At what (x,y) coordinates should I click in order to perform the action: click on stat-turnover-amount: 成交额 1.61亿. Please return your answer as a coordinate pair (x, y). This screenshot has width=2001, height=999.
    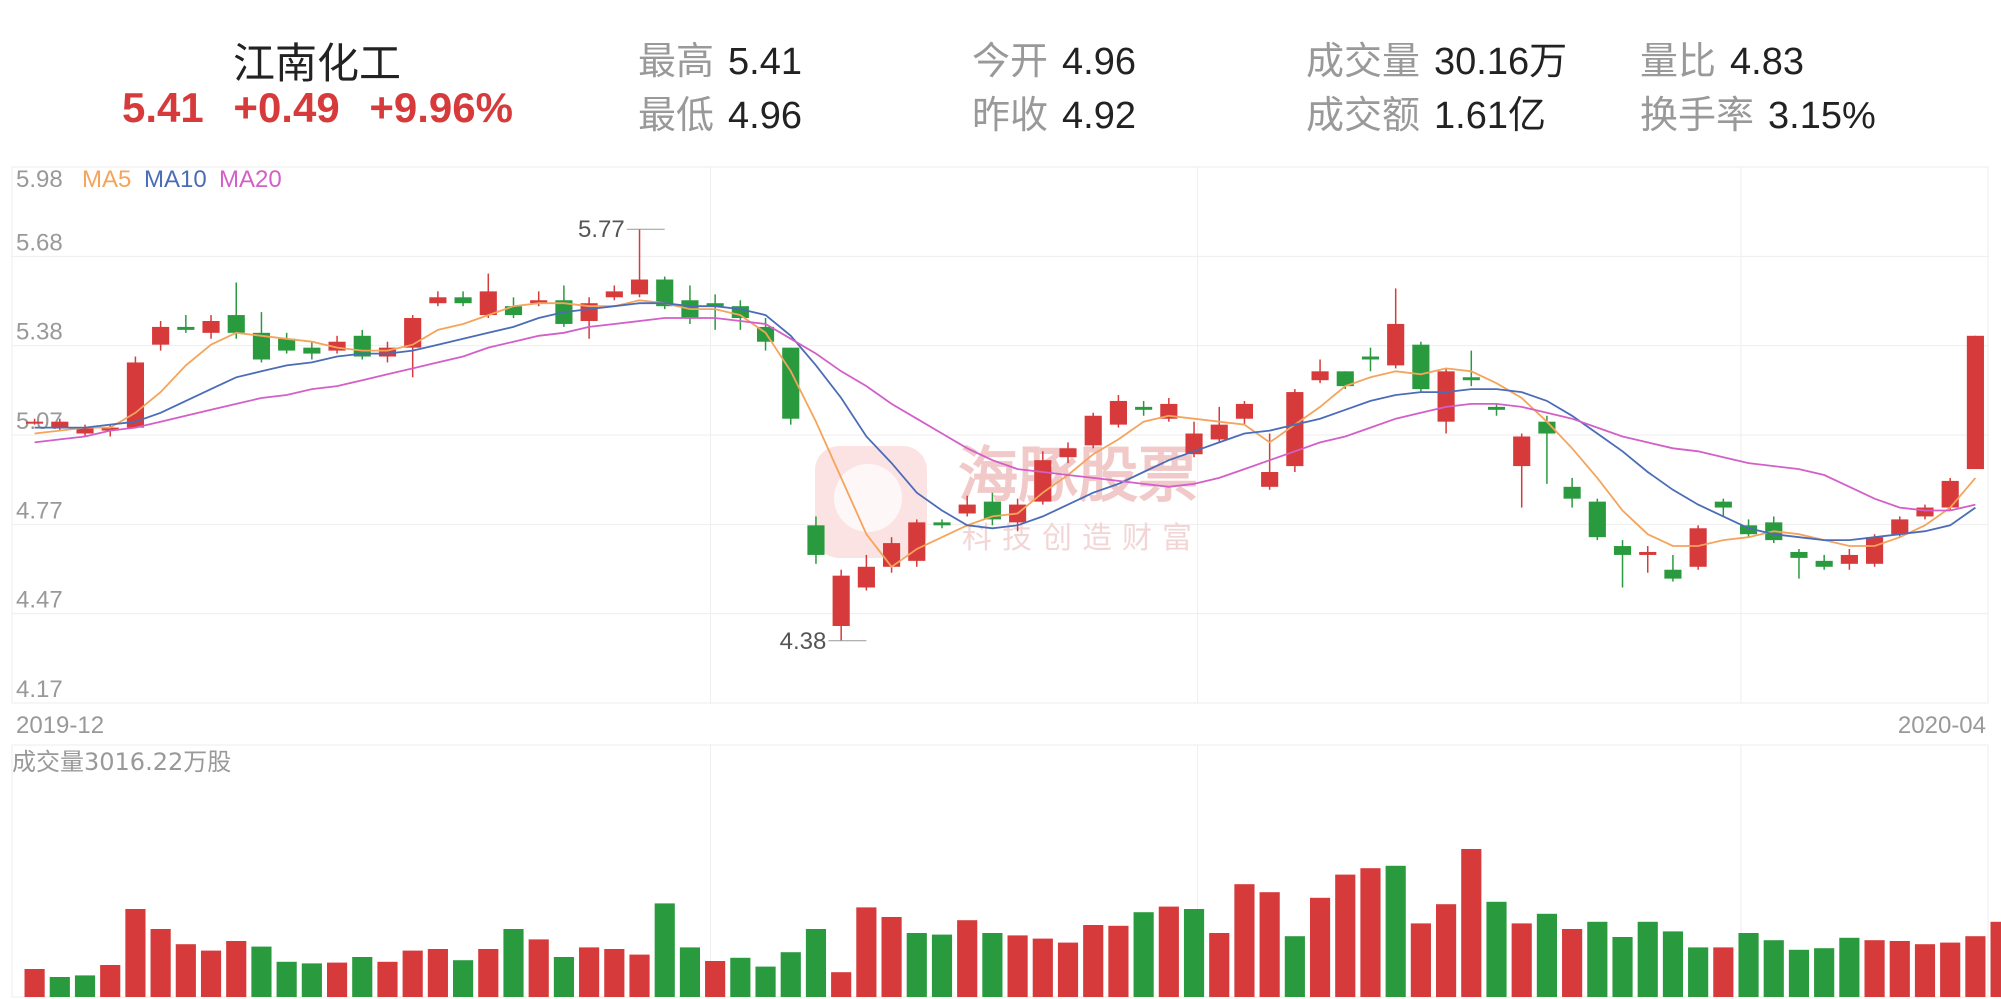
    Looking at the image, I should click on (1426, 111).